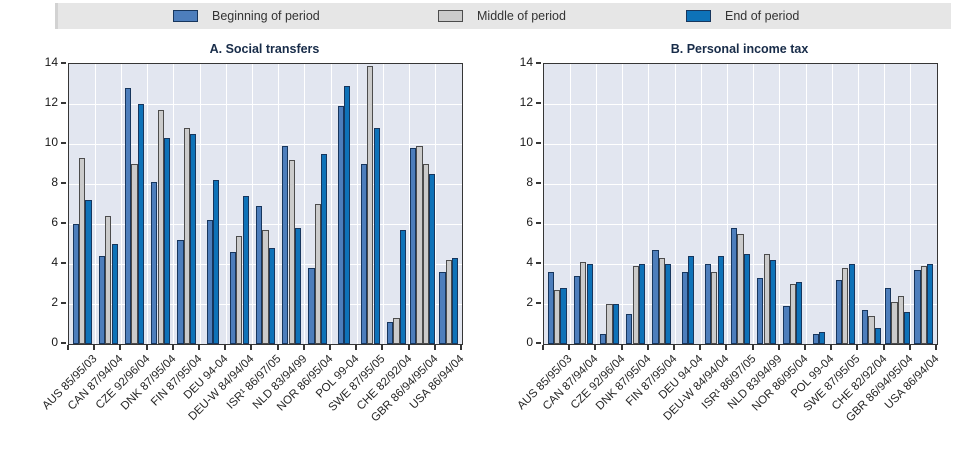 This screenshot has width=955, height=450. What do you see at coordinates (54, 182) in the screenshot?
I see `y-axis-label: 8` at bounding box center [54, 182].